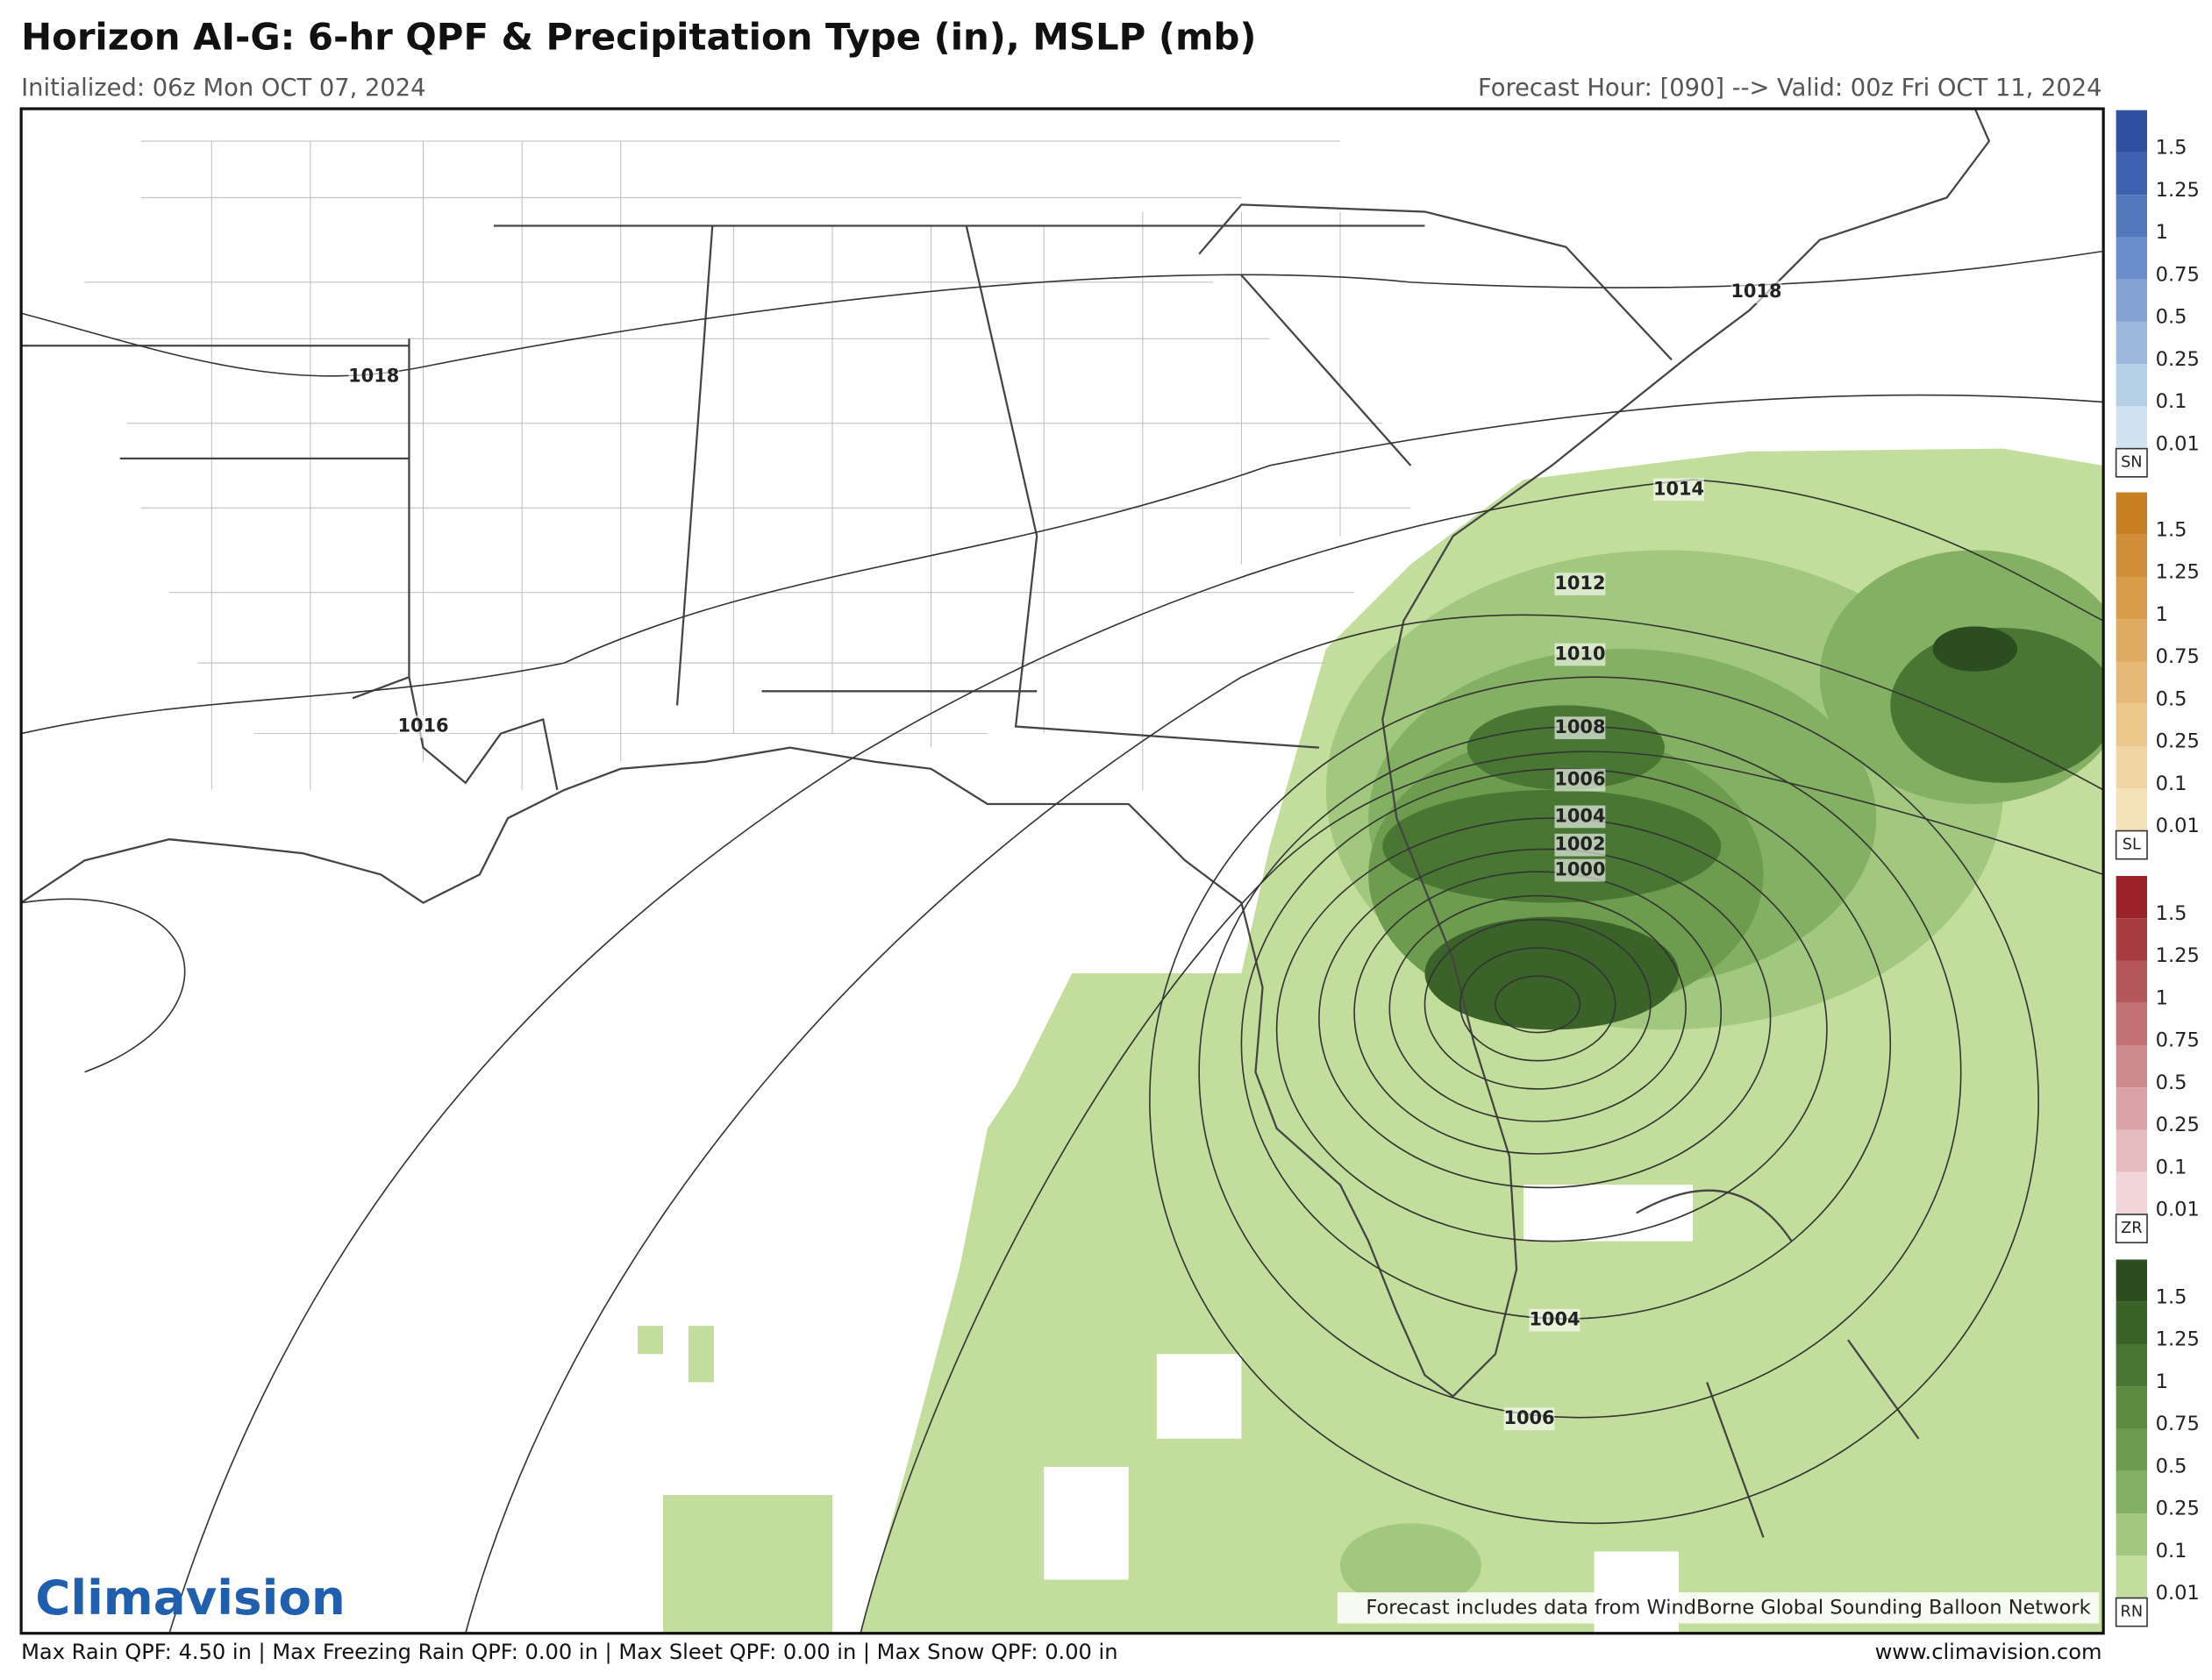 The width and height of the screenshot is (2212, 1680). I want to click on isobar-label: 1012, so click(1579, 583).